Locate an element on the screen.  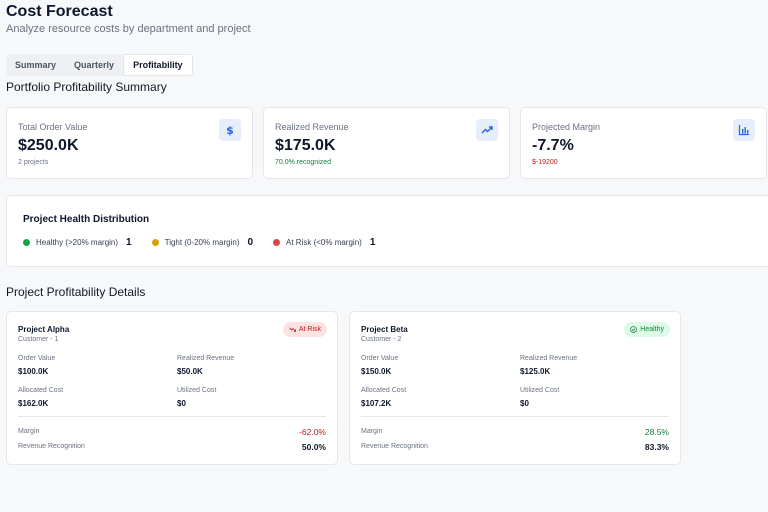
allocated-cost: $107.2K is located at coordinates (376, 403).